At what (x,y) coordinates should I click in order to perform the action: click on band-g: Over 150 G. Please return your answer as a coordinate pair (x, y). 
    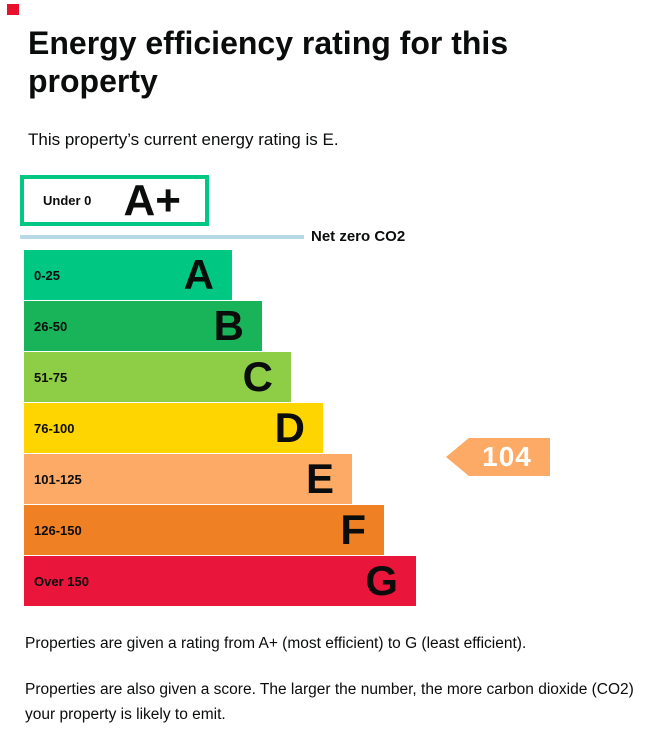
    Looking at the image, I should click on (220, 581).